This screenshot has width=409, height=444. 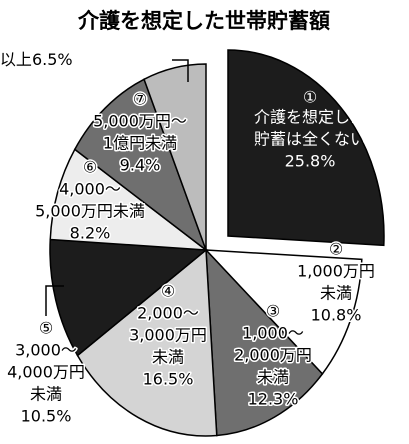 I want to click on slice-label: 5,000万円未満, so click(x=90, y=211).